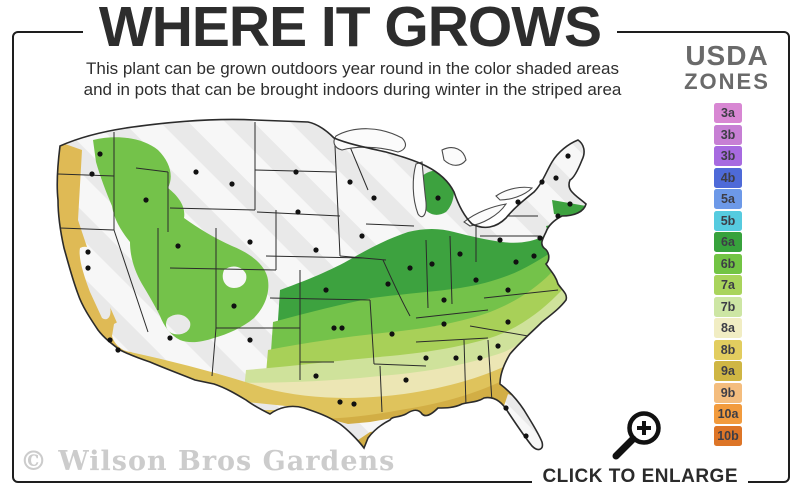 The height and width of the screenshot is (500, 800). Describe the element at coordinates (728, 349) in the screenshot. I see `zone-chip-8b: 8b` at that location.